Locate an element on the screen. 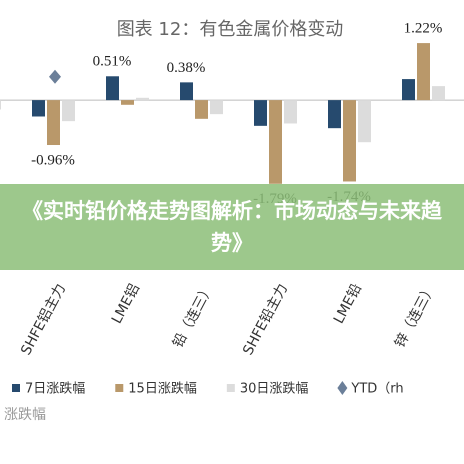 This screenshot has height=464, width=464. legend-marker is located at coordinates (342, 388).